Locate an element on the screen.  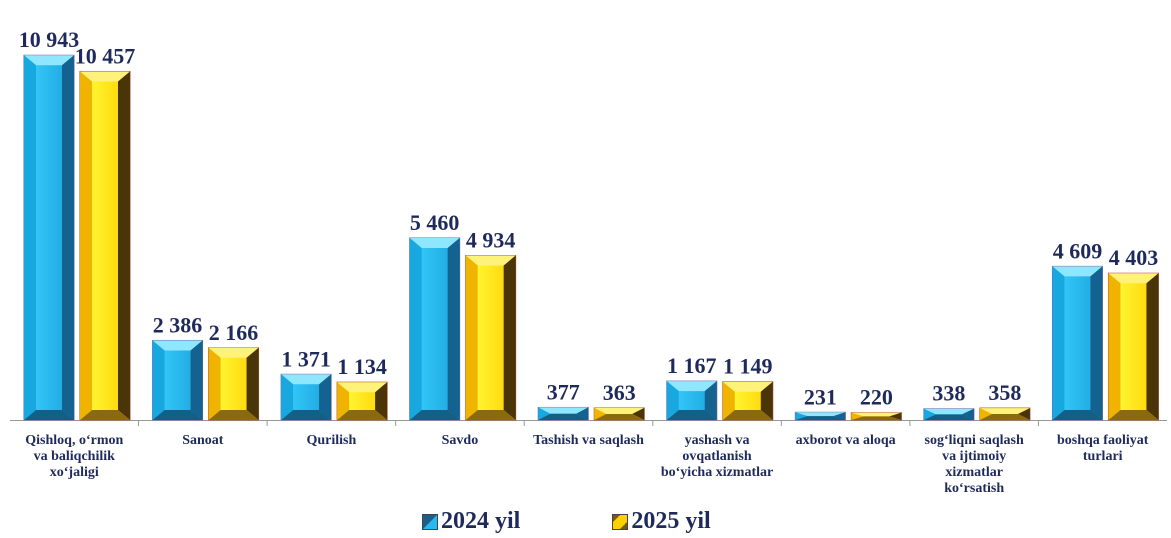
value-label-2024: 2 386 is located at coordinates (178, 324).